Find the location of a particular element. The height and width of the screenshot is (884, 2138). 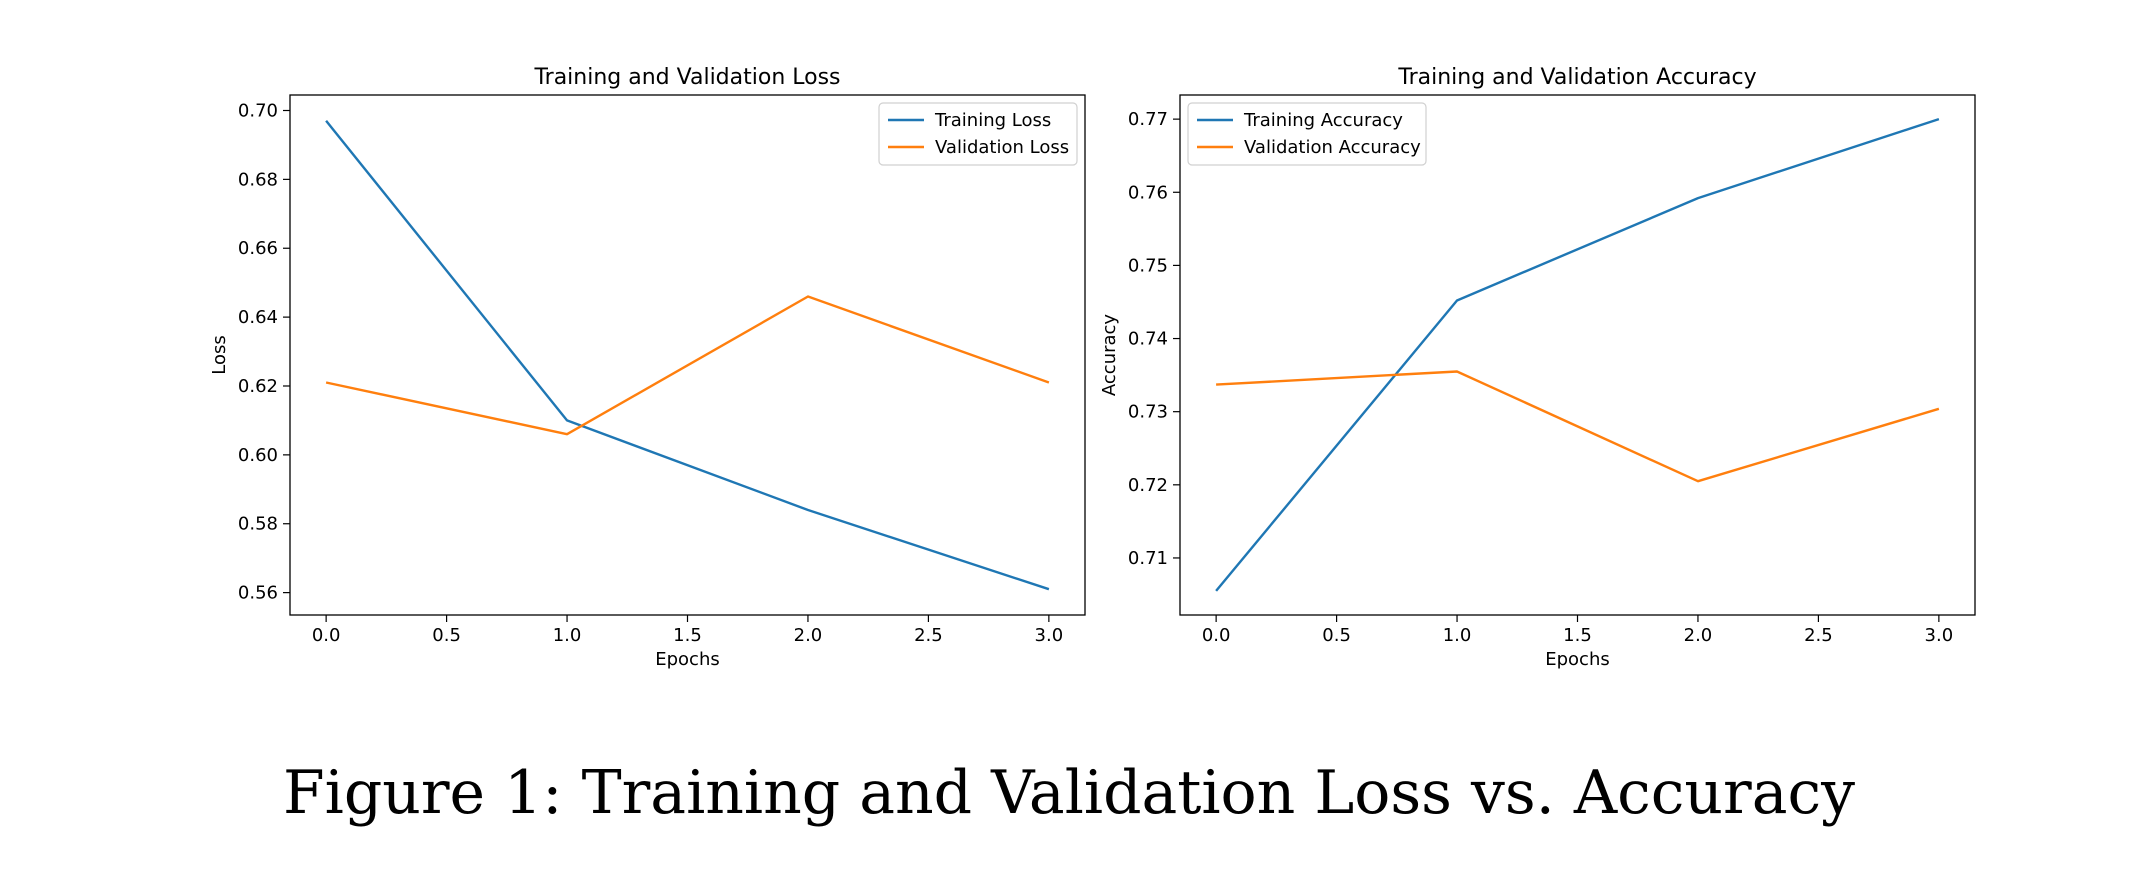

legend-label-2: Validation Loss is located at coordinates (1002, 147).